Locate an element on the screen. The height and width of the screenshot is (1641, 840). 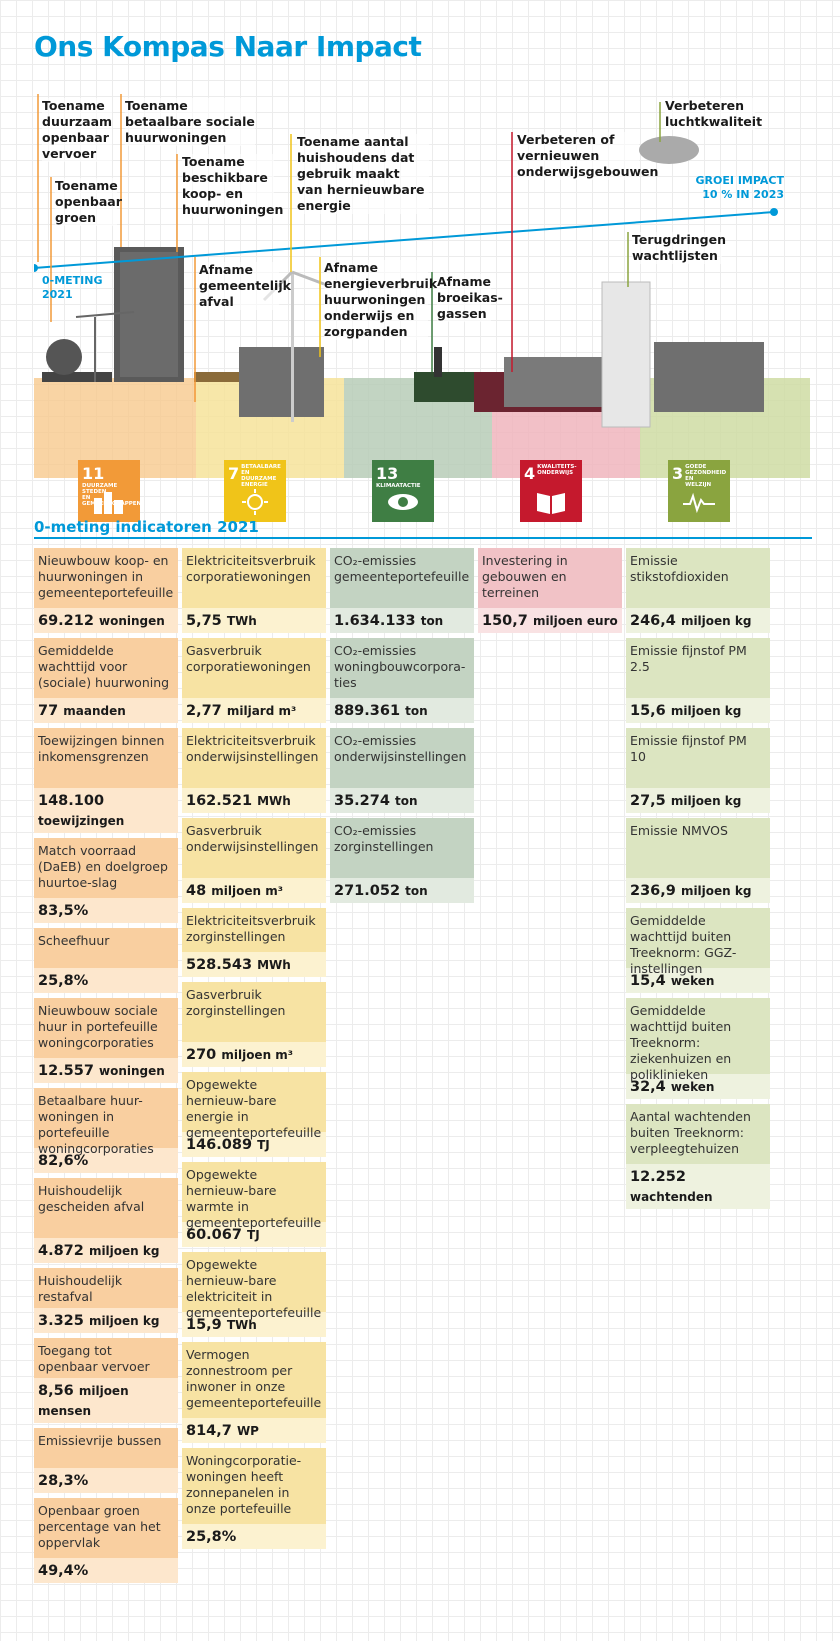
indicator-value: 25,8% is located at coordinates (211, 1537).